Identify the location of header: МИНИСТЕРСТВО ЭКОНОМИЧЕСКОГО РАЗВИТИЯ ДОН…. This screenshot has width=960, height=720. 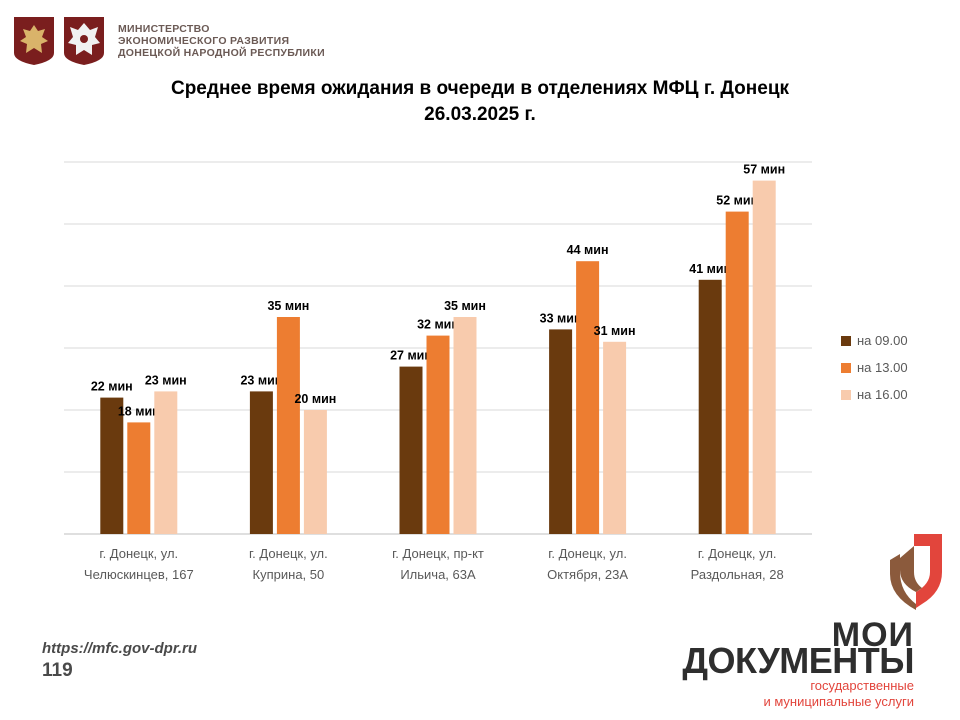
(168, 41).